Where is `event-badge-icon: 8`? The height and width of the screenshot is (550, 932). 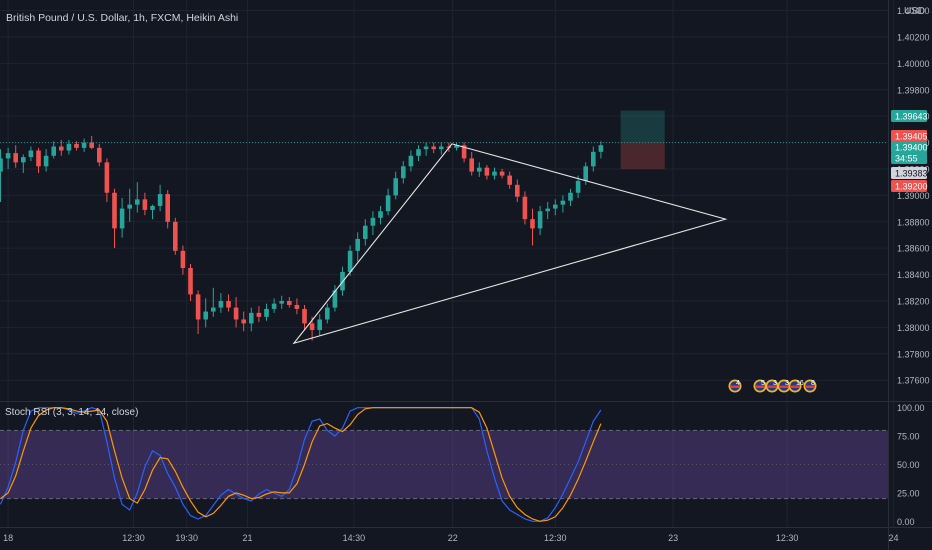 event-badge-icon: 8 is located at coordinates (810, 386).